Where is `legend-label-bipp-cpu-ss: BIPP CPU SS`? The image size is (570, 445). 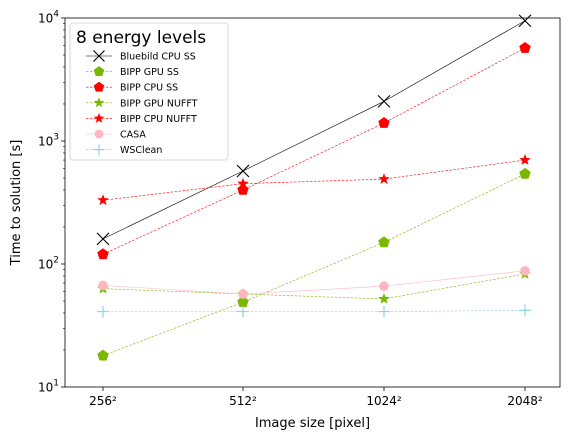 legend-label-bipp-cpu-ss: BIPP CPU SS is located at coordinates (149, 88).